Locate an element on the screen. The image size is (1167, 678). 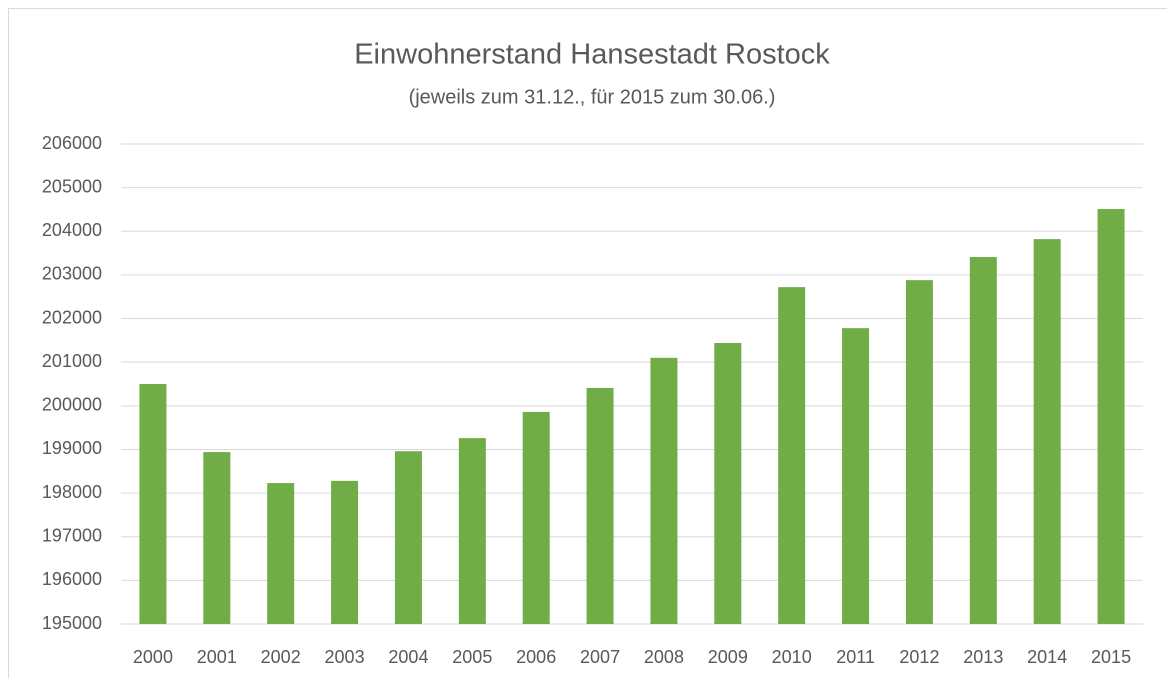
x-tick-label: 2001 is located at coordinates (217, 657).